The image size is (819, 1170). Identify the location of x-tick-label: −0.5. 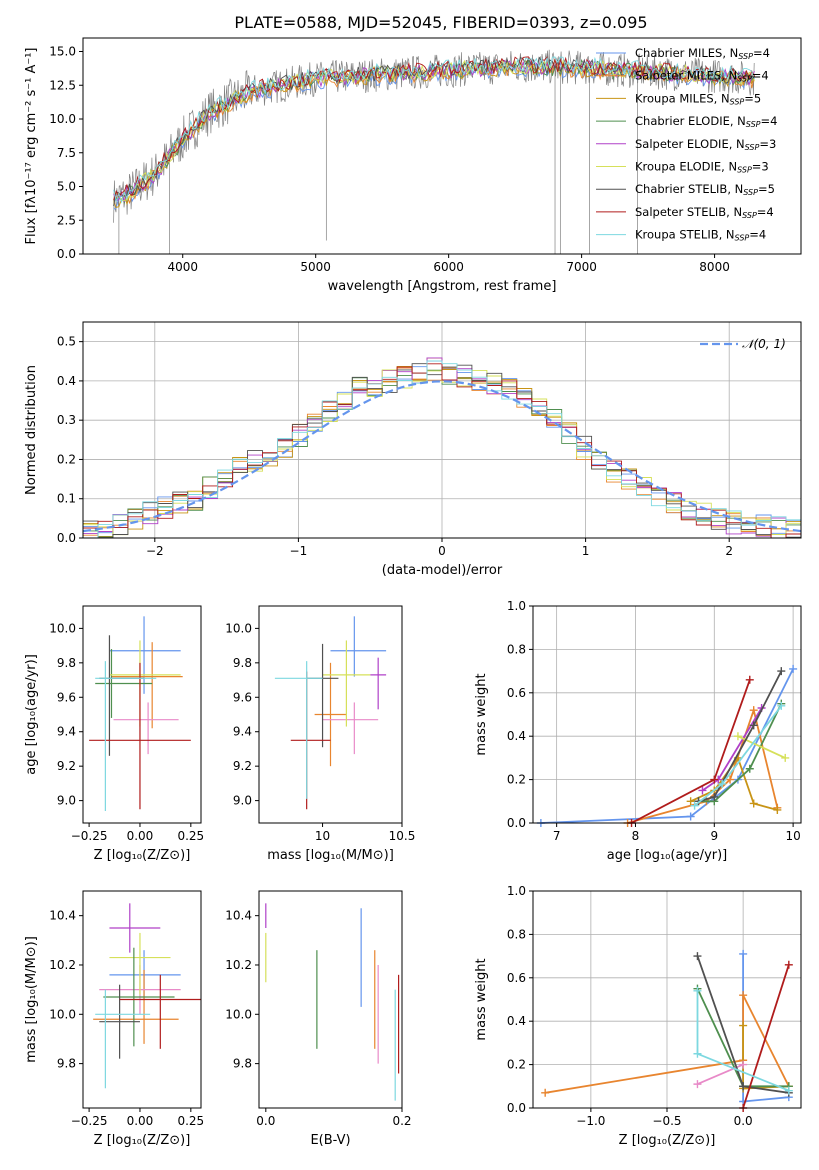
(666, 1121).